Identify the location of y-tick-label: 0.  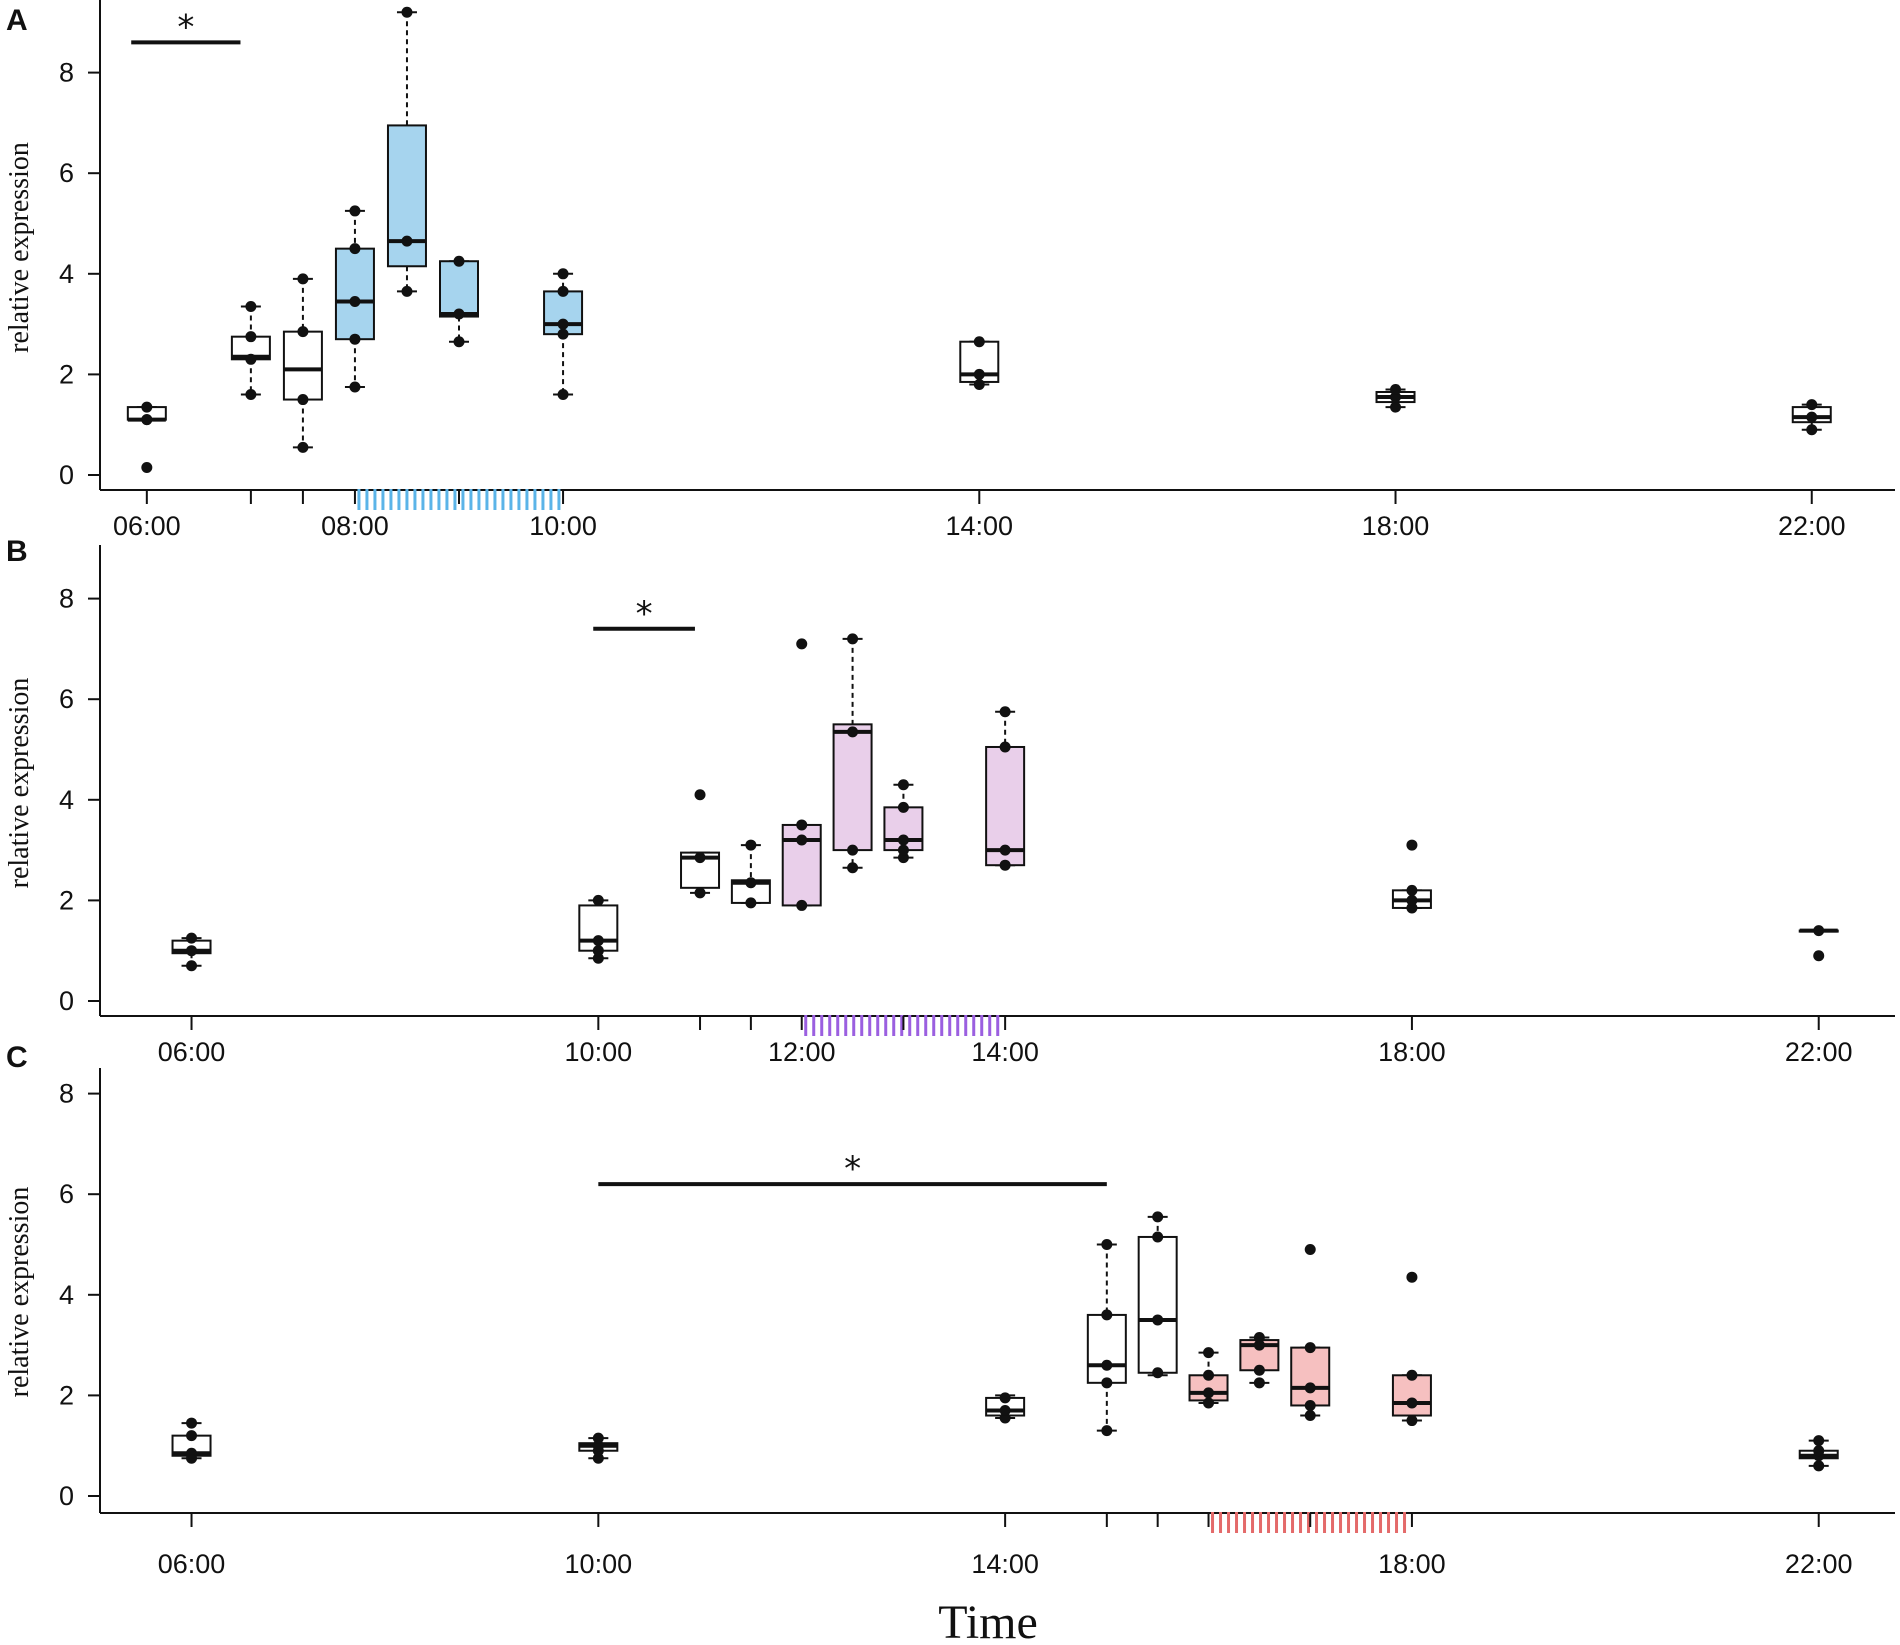
(66, 1001).